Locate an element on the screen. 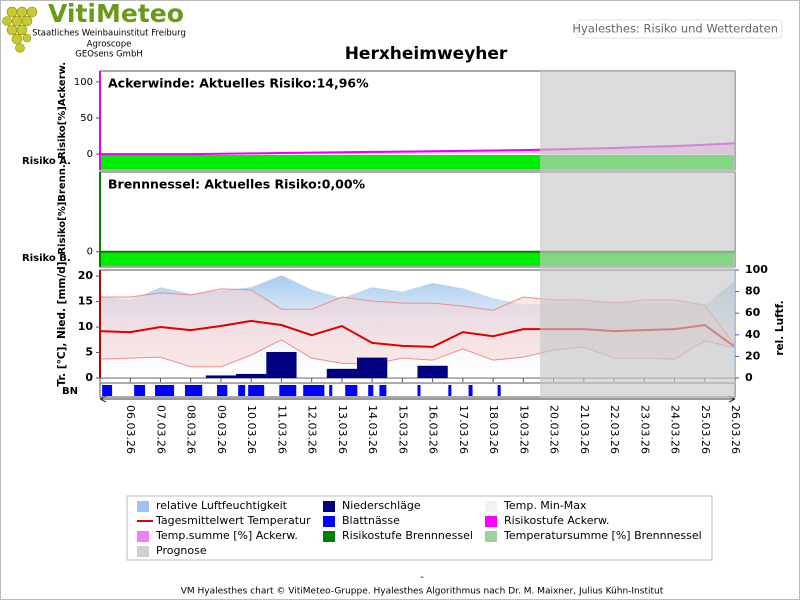  legend-label: Temperatursumme [%] Brennnessel is located at coordinates (602, 535).